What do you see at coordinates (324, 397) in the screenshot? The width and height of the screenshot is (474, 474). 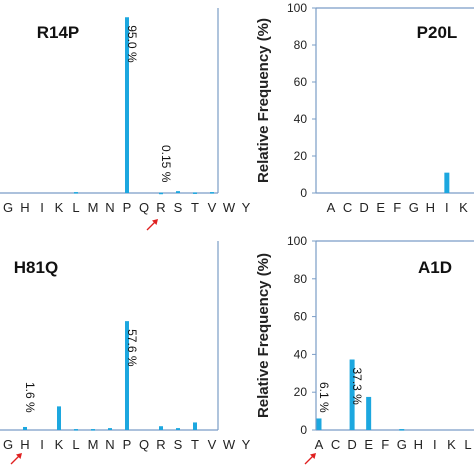 I see `data-label: 6.1 %` at bounding box center [324, 397].